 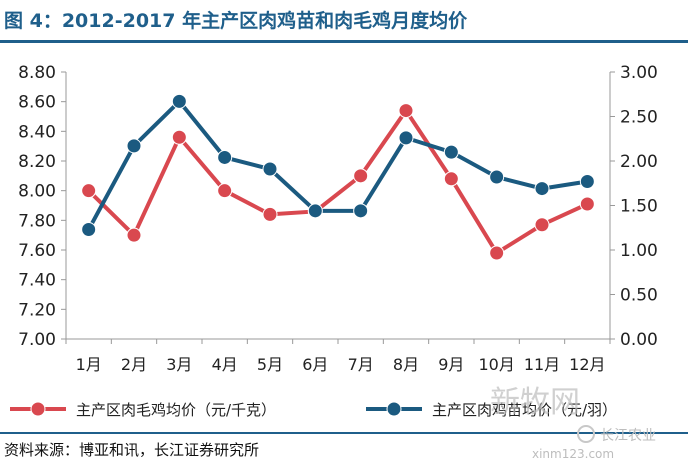 I want to click on x-tick-label: 1月, so click(x=89, y=364).